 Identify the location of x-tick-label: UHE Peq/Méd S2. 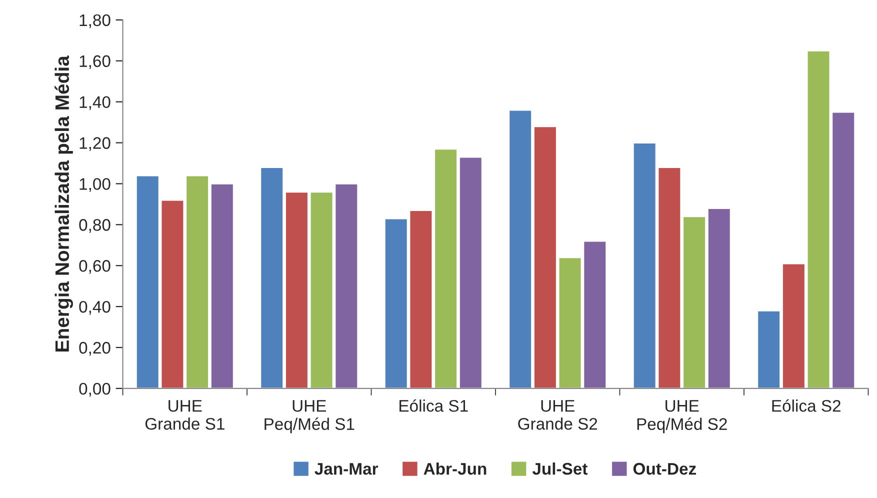
(682, 417).